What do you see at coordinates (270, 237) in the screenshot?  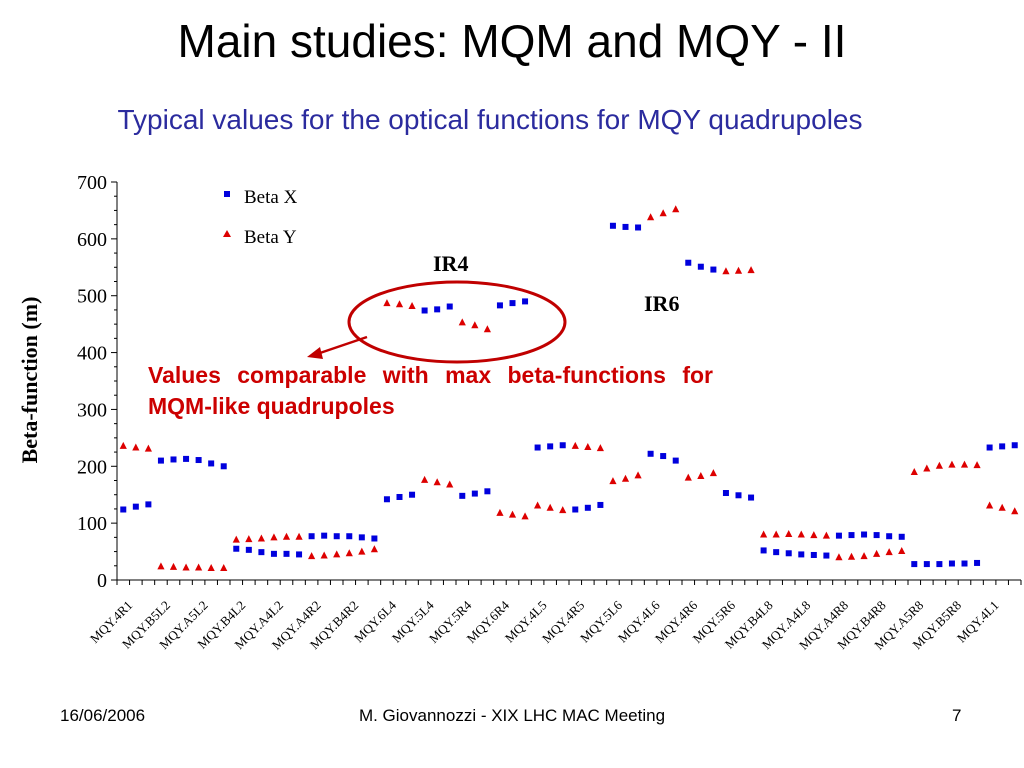 I see `legend-label-beta-y: Beta Y` at bounding box center [270, 237].